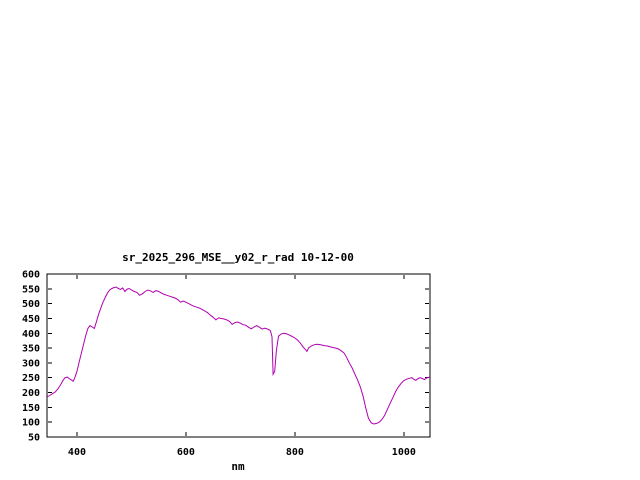 The height and width of the screenshot is (480, 640). What do you see at coordinates (31, 393) in the screenshot?
I see `y-tick-label: 200` at bounding box center [31, 393].